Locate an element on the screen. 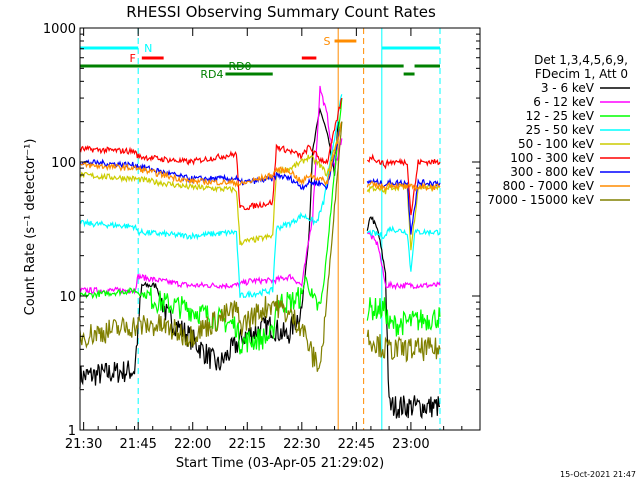 The height and width of the screenshot is (480, 640). legend-label-1: 6 - 12 keV is located at coordinates (564, 102).